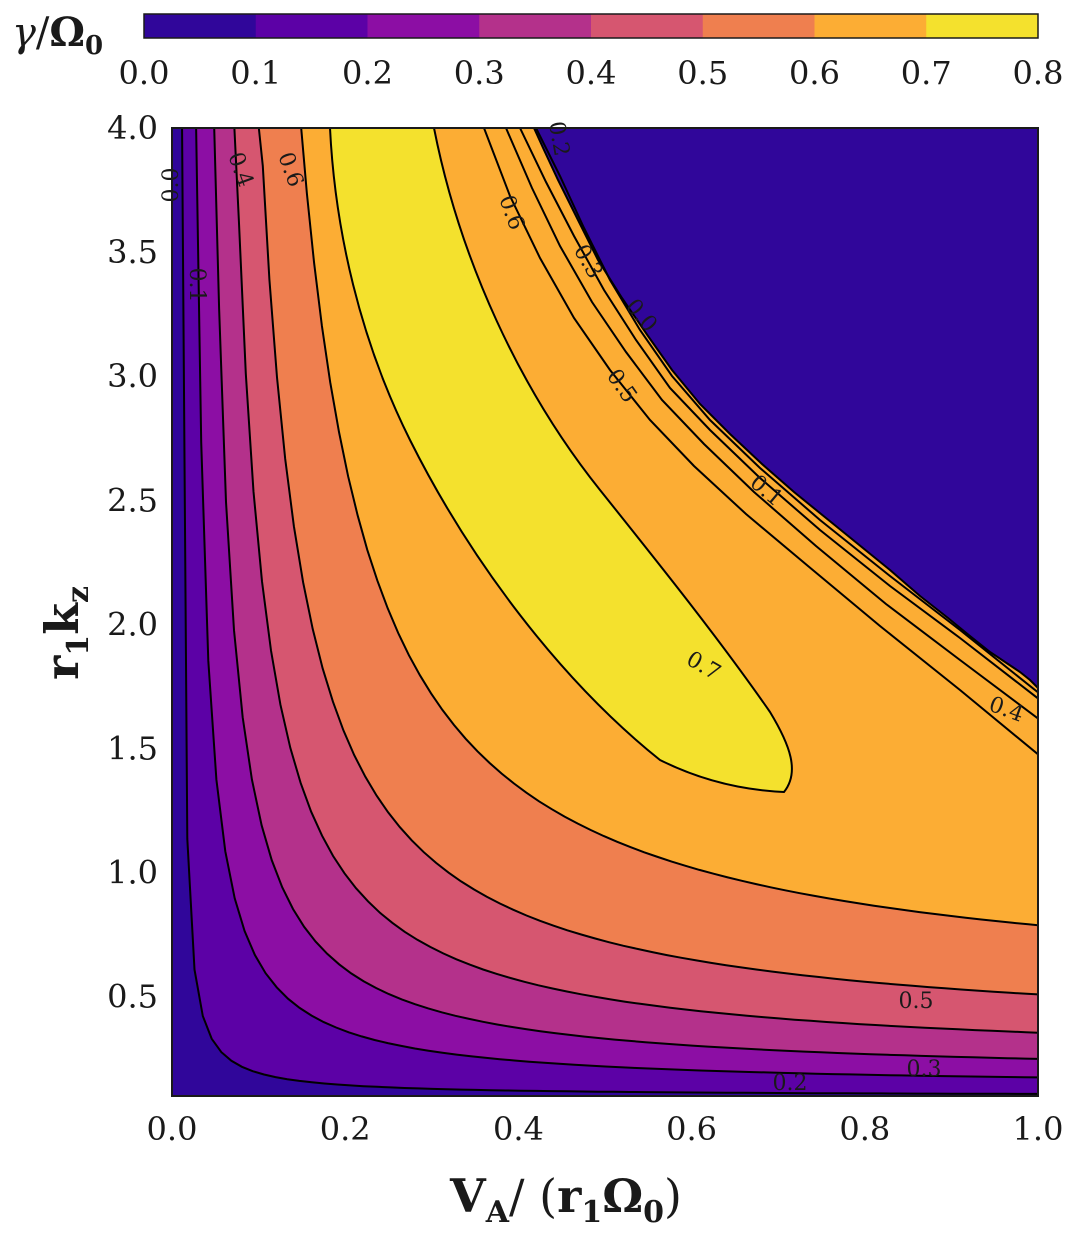  I want to click on colorbar-tick-label: 0.0, so click(144, 73).